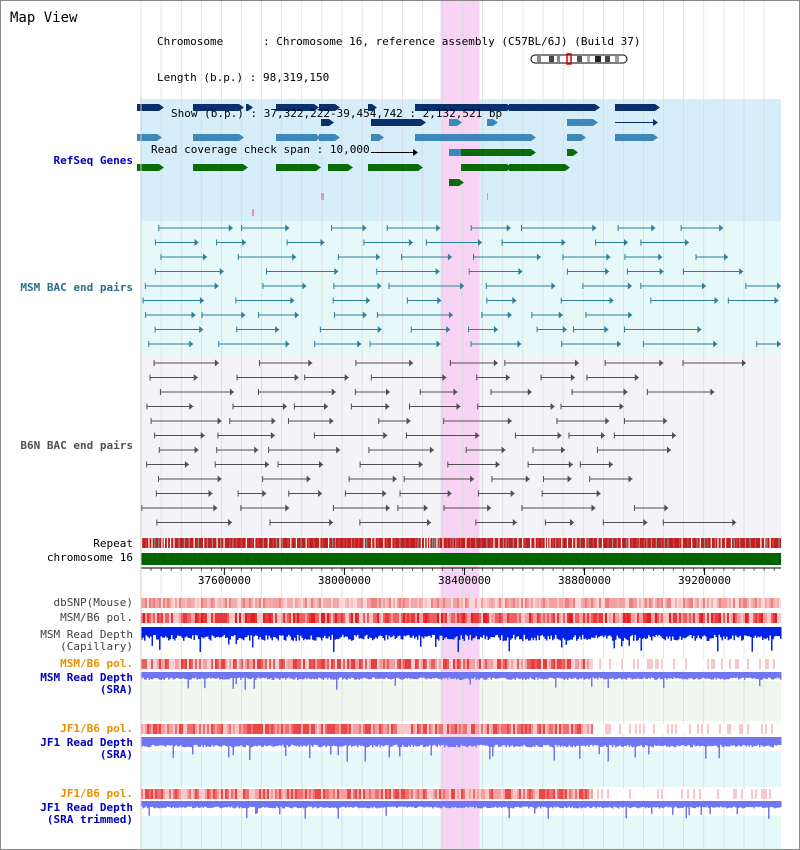 This screenshot has width=800, height=850. What do you see at coordinates (224, 580) in the screenshot?
I see `axis-tick-label: 37600000` at bounding box center [224, 580].